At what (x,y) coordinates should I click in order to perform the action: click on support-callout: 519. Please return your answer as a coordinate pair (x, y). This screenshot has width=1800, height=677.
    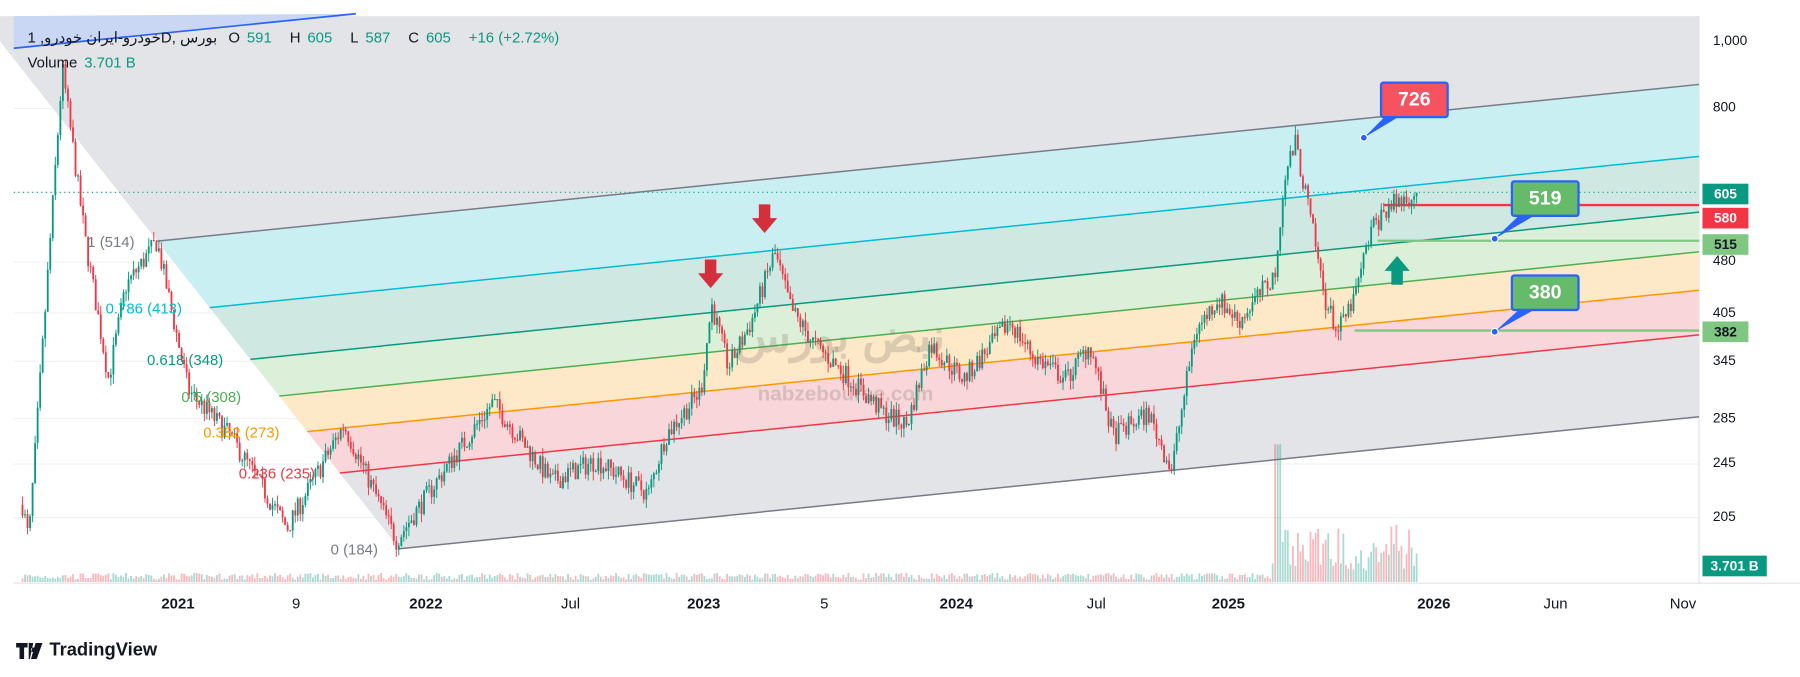
    Looking at the image, I should click on (1545, 198).